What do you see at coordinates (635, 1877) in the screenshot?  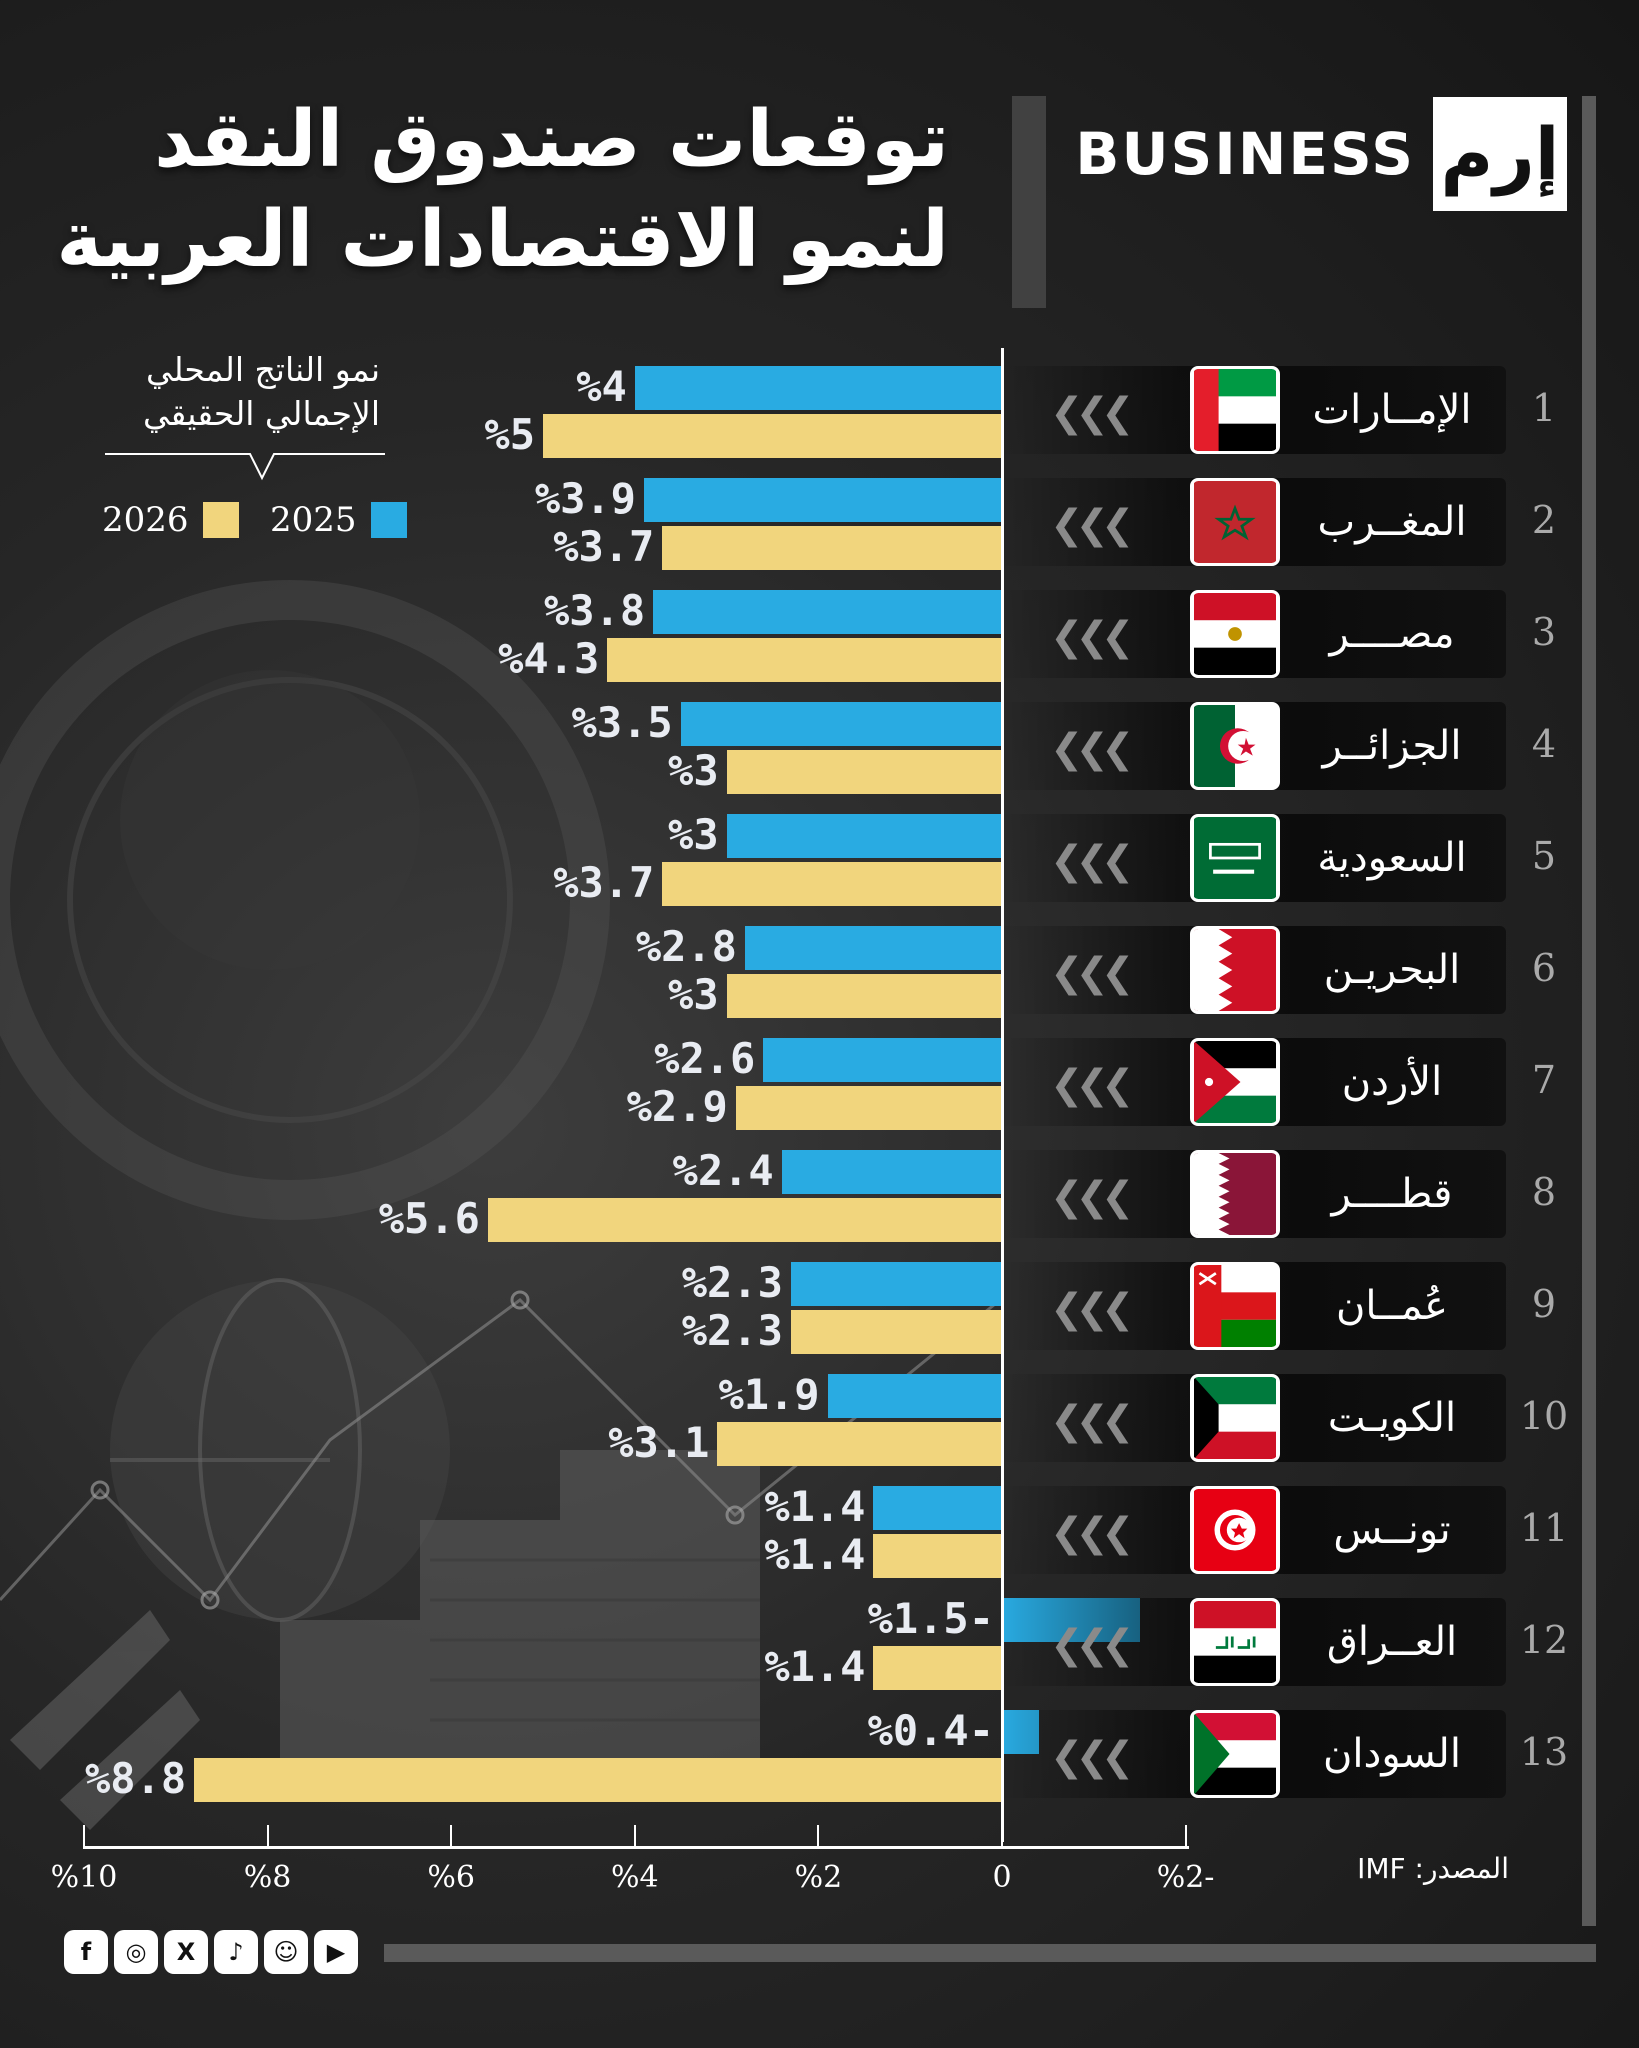 I see `x-tick-label: %4` at bounding box center [635, 1877].